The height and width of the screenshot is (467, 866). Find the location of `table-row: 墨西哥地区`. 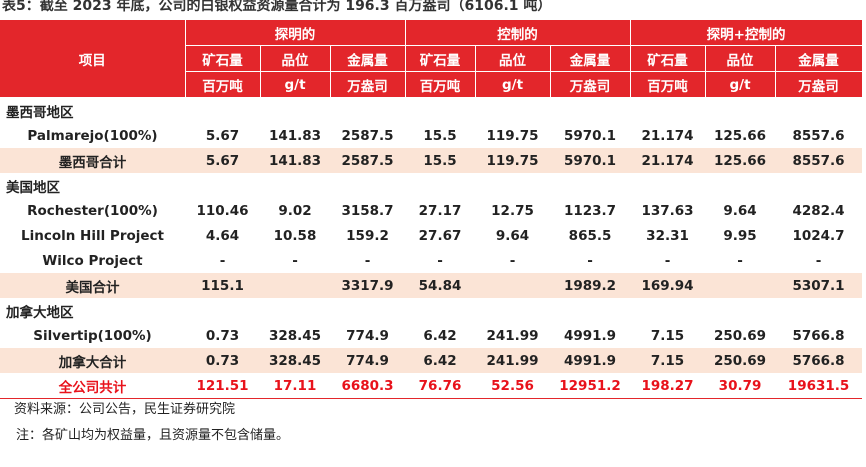

table-row: 墨西哥地区 is located at coordinates (431, 111).